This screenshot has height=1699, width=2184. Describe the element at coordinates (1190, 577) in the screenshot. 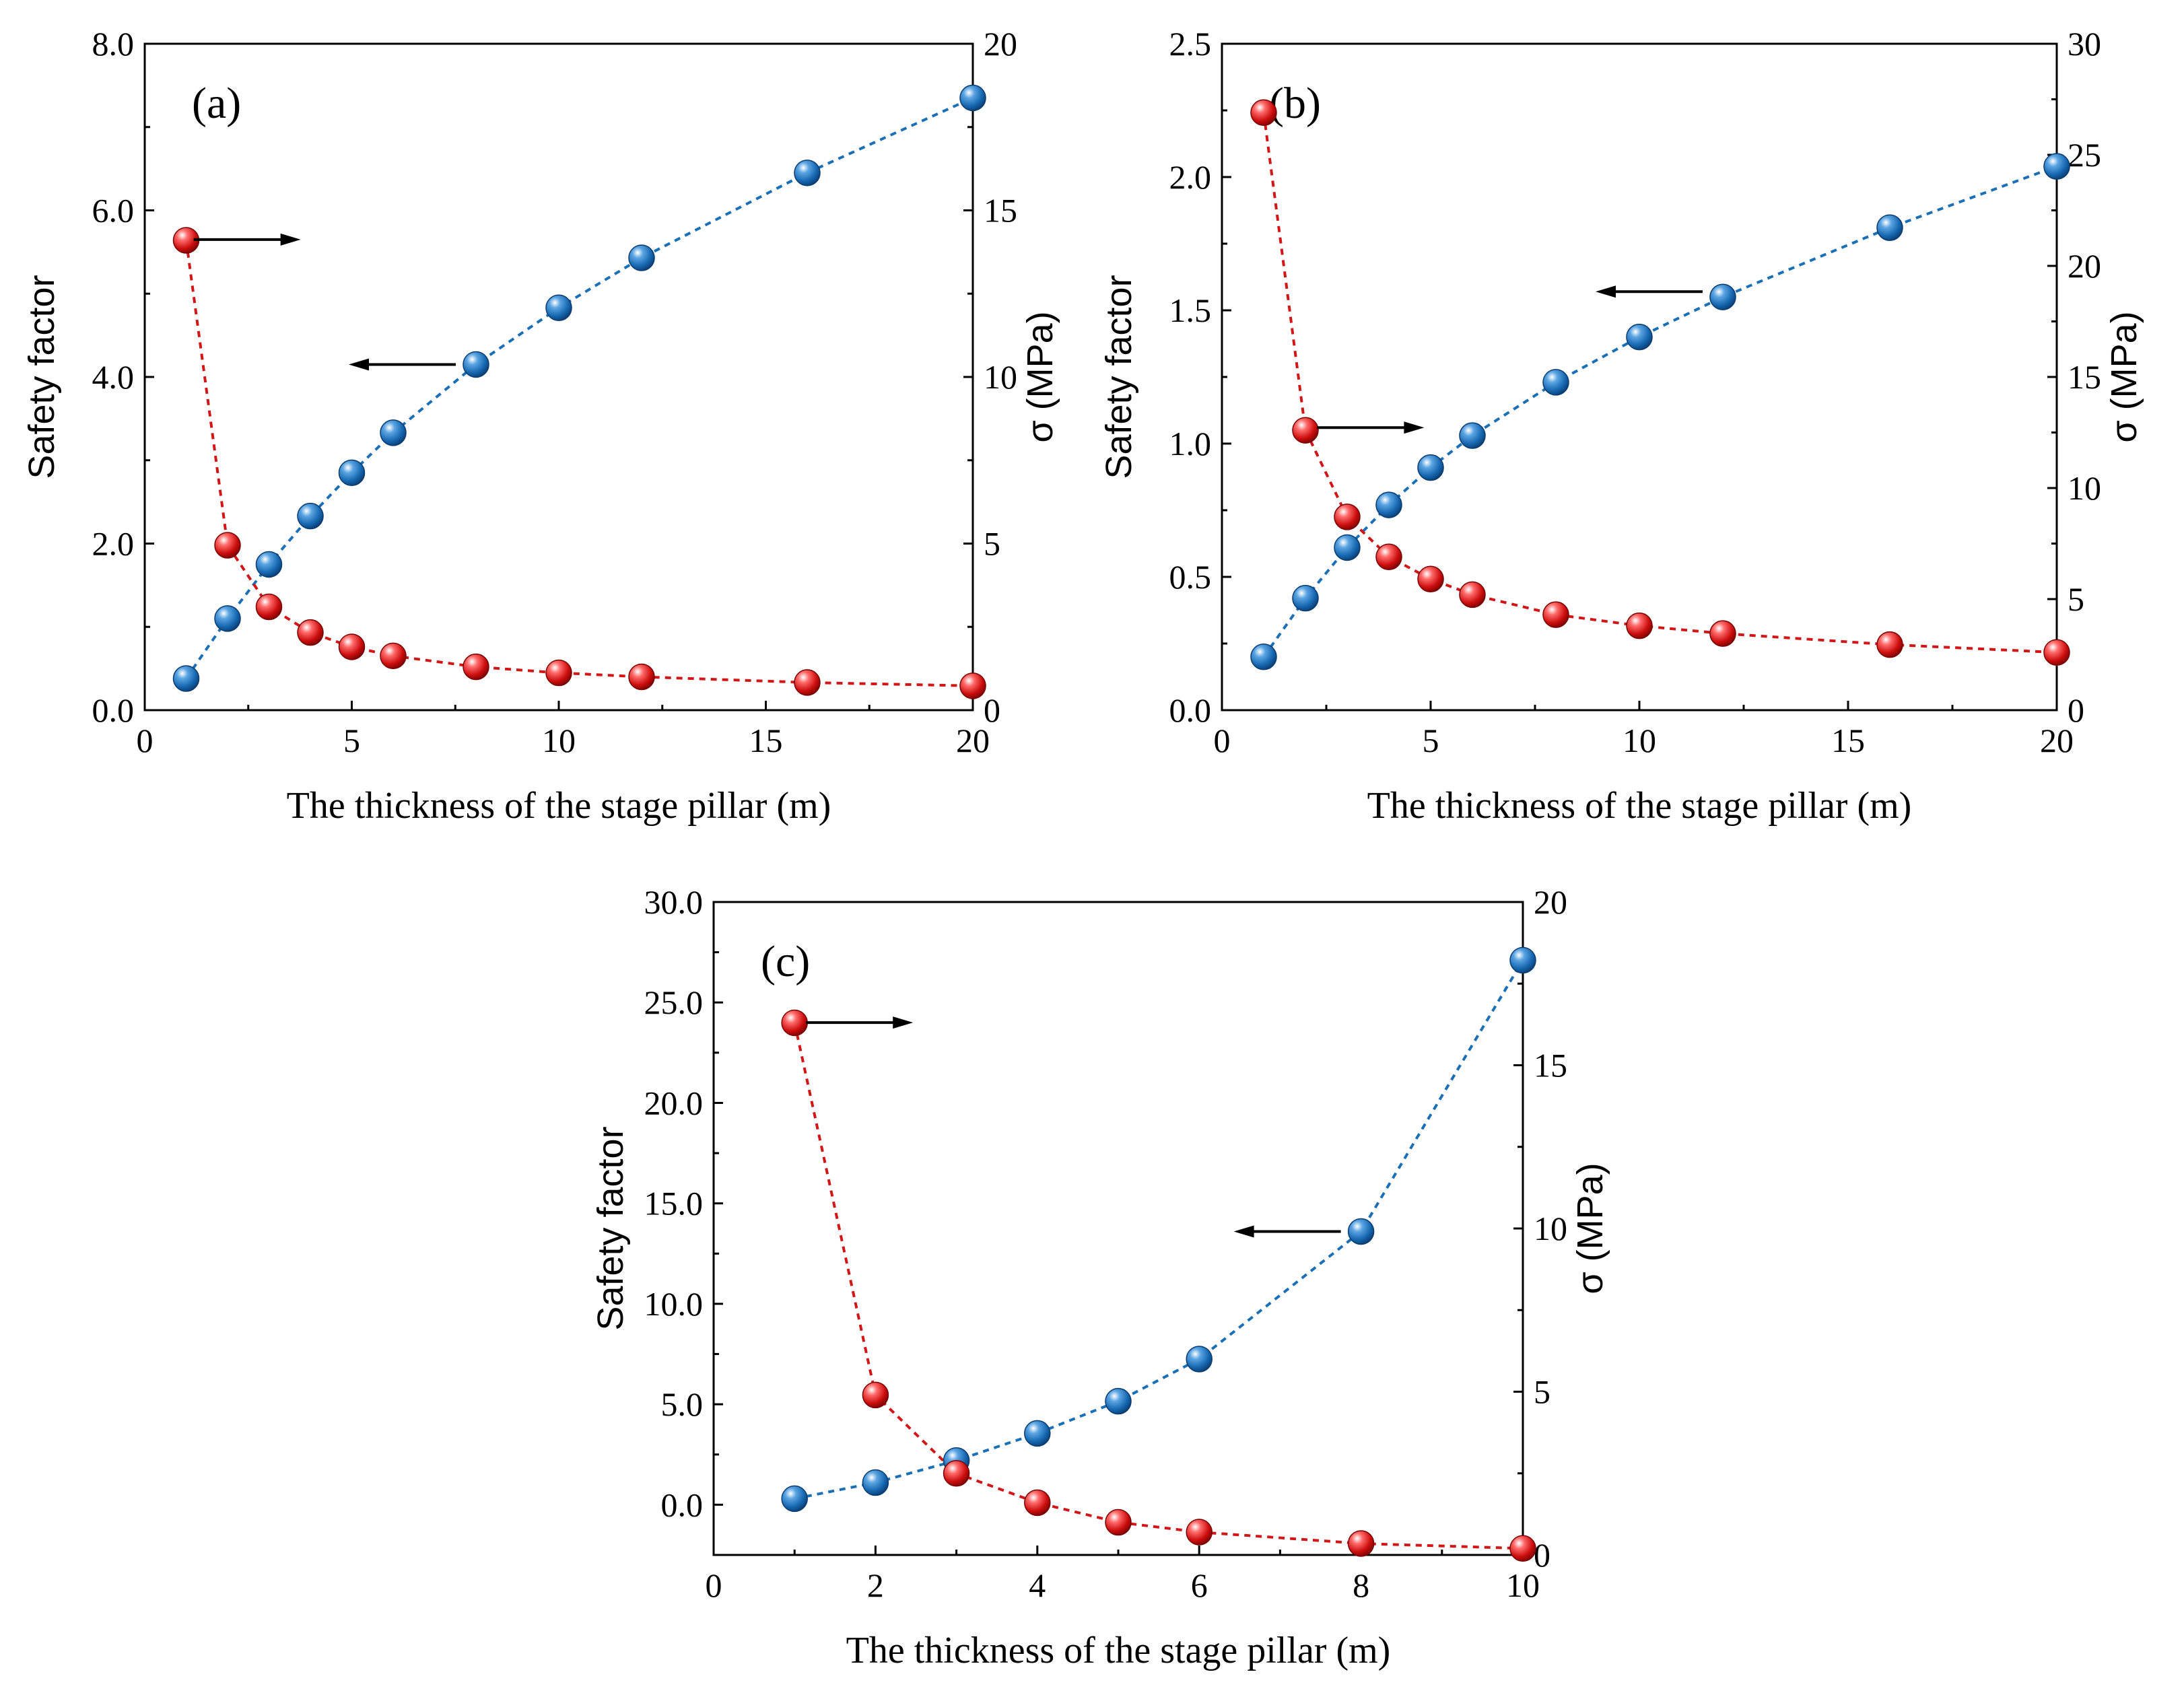

I see `y-left-tick-label: 0.5` at that location.